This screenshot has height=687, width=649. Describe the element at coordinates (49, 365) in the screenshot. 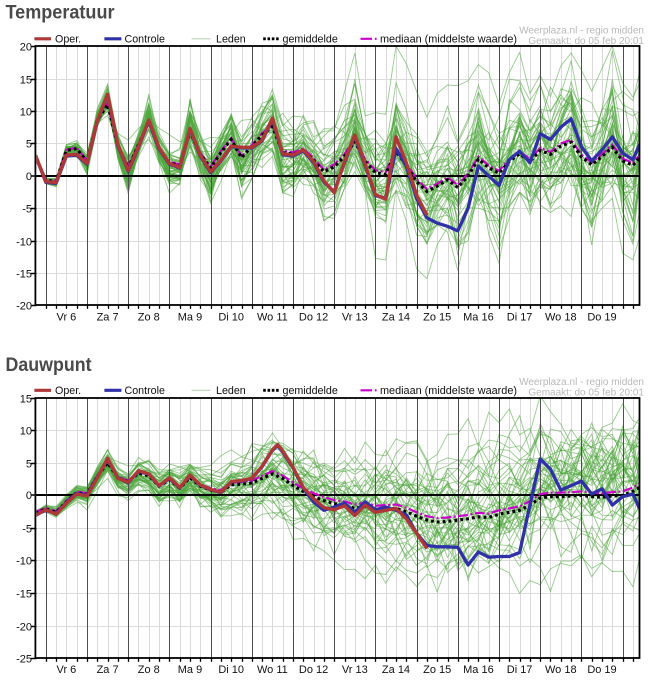

I see `svg-text: Dauwpunt` at that location.